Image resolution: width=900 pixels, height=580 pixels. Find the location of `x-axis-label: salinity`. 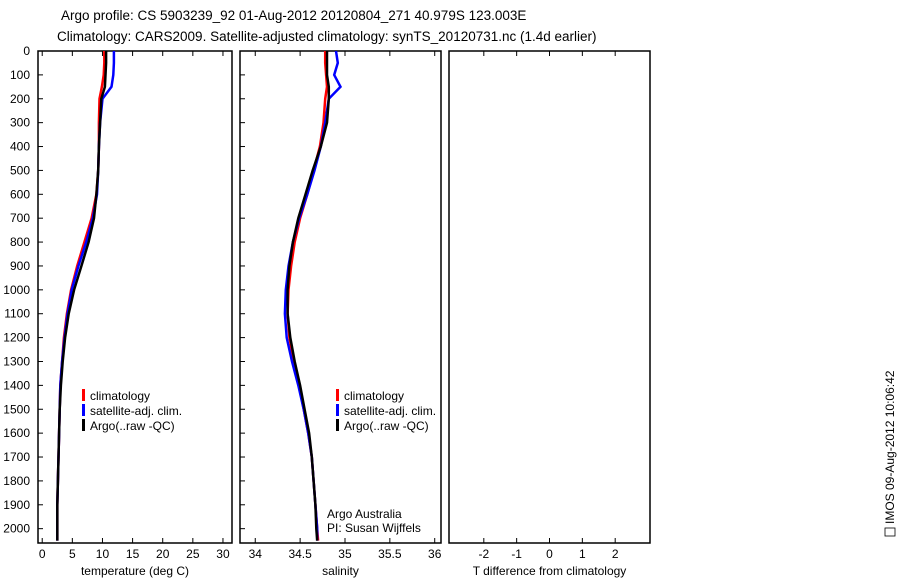

x-axis-label: salinity is located at coordinates (340, 571).